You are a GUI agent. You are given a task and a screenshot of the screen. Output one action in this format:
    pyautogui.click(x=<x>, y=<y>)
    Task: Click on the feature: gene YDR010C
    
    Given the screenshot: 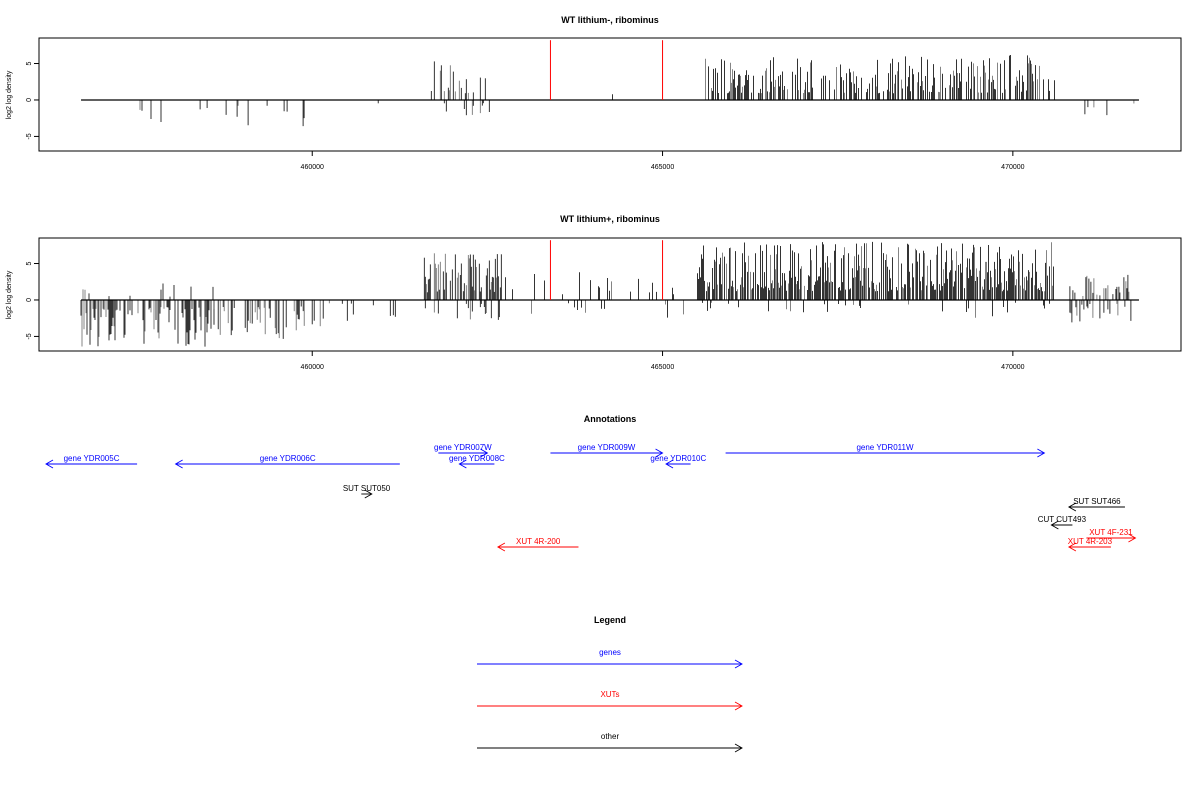 What is the action you would take?
    pyautogui.click(x=678, y=461)
    